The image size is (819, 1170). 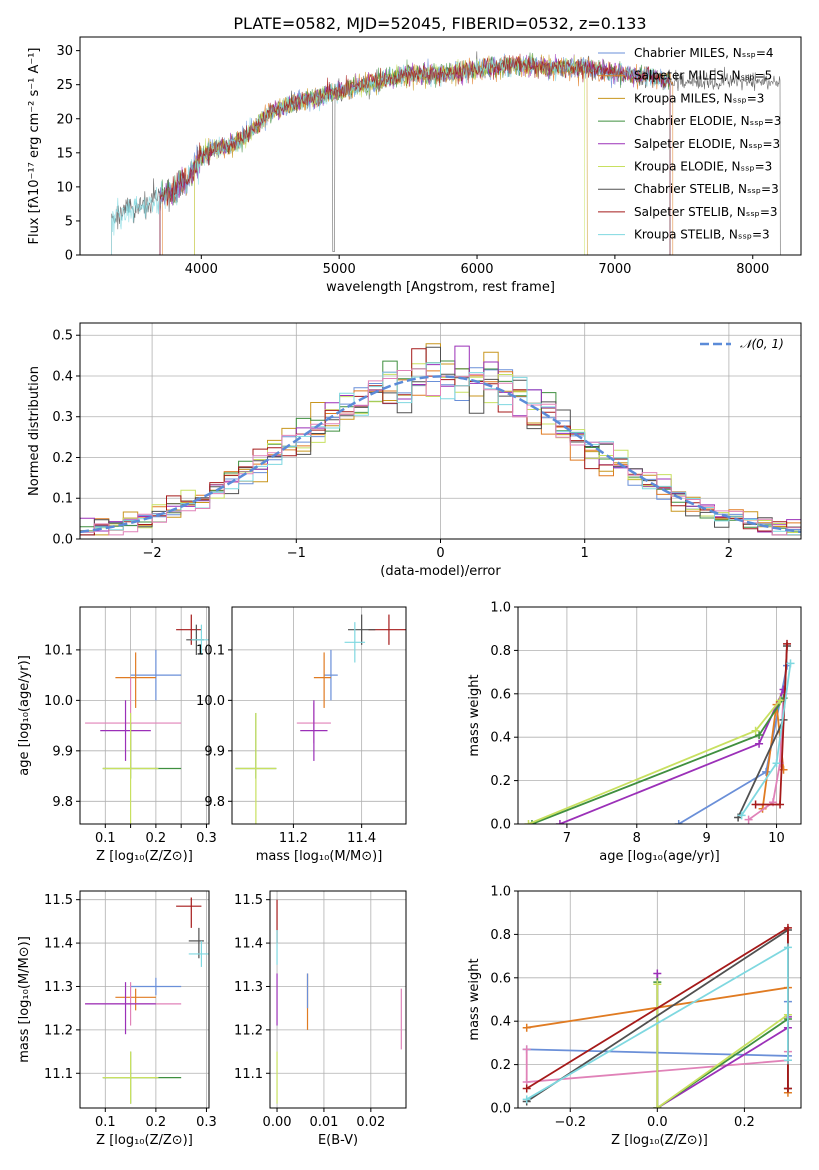 I want to click on series-kroupa_stelib, so click(x=391, y=155).